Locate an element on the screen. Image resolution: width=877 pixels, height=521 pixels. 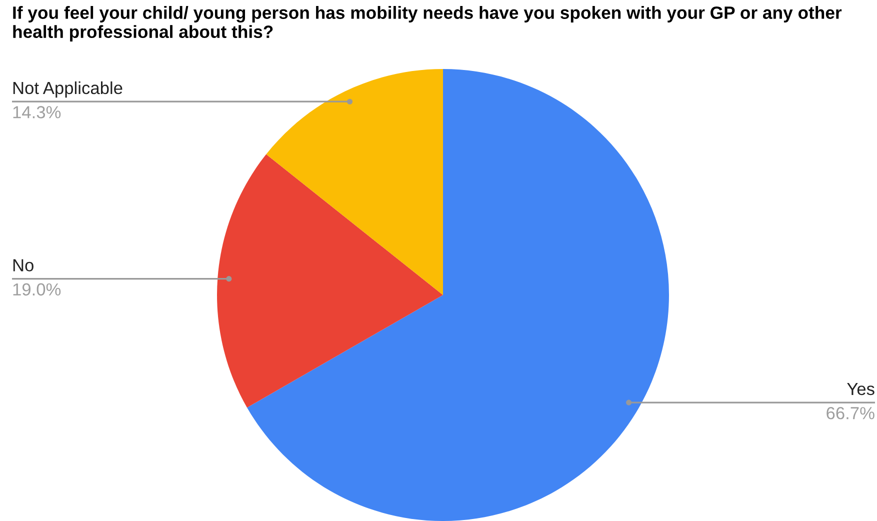
slice-label: No is located at coordinates (23, 265).